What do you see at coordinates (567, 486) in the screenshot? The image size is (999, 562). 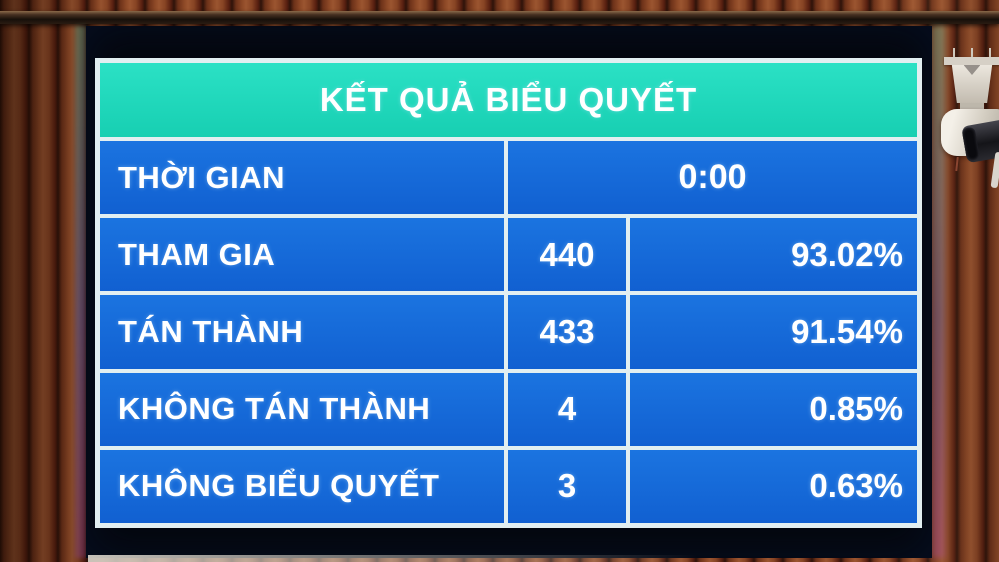 I see `row-khong-bieu-quyet-count: 3` at bounding box center [567, 486].